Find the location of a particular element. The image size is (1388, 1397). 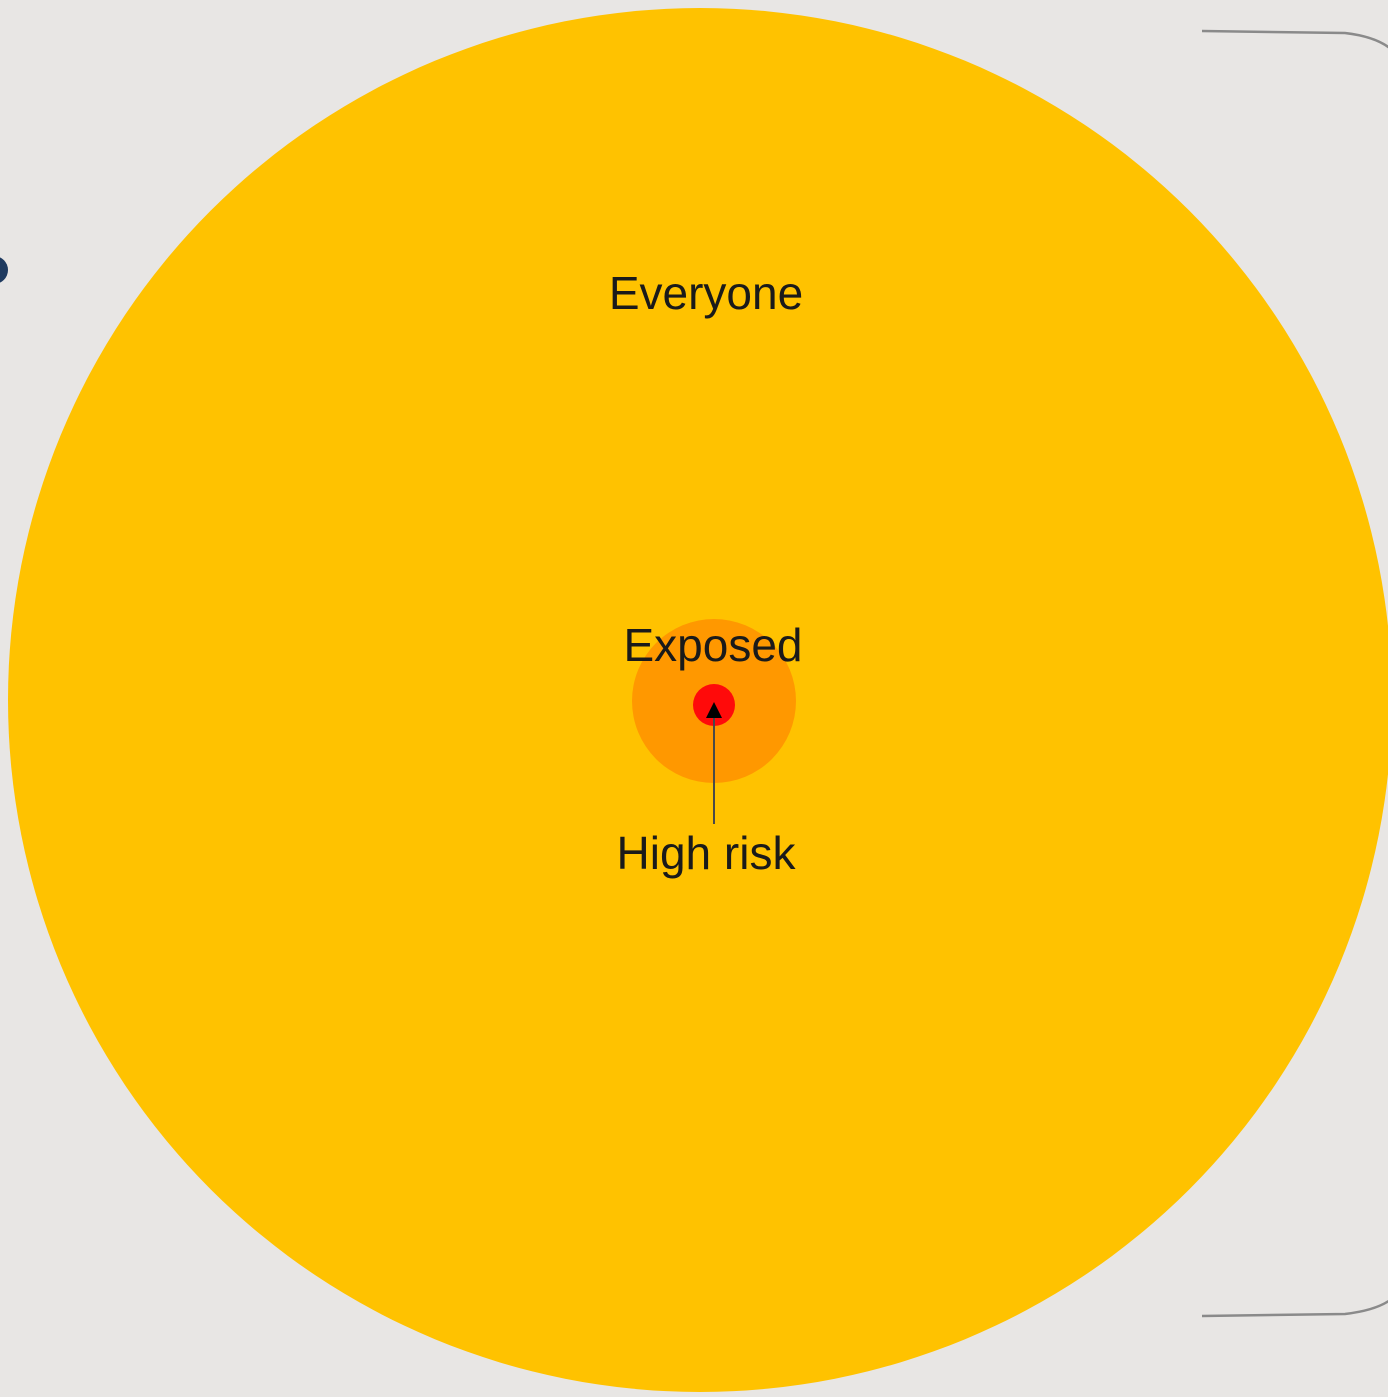

right-bracket is located at coordinates (1294, 673).